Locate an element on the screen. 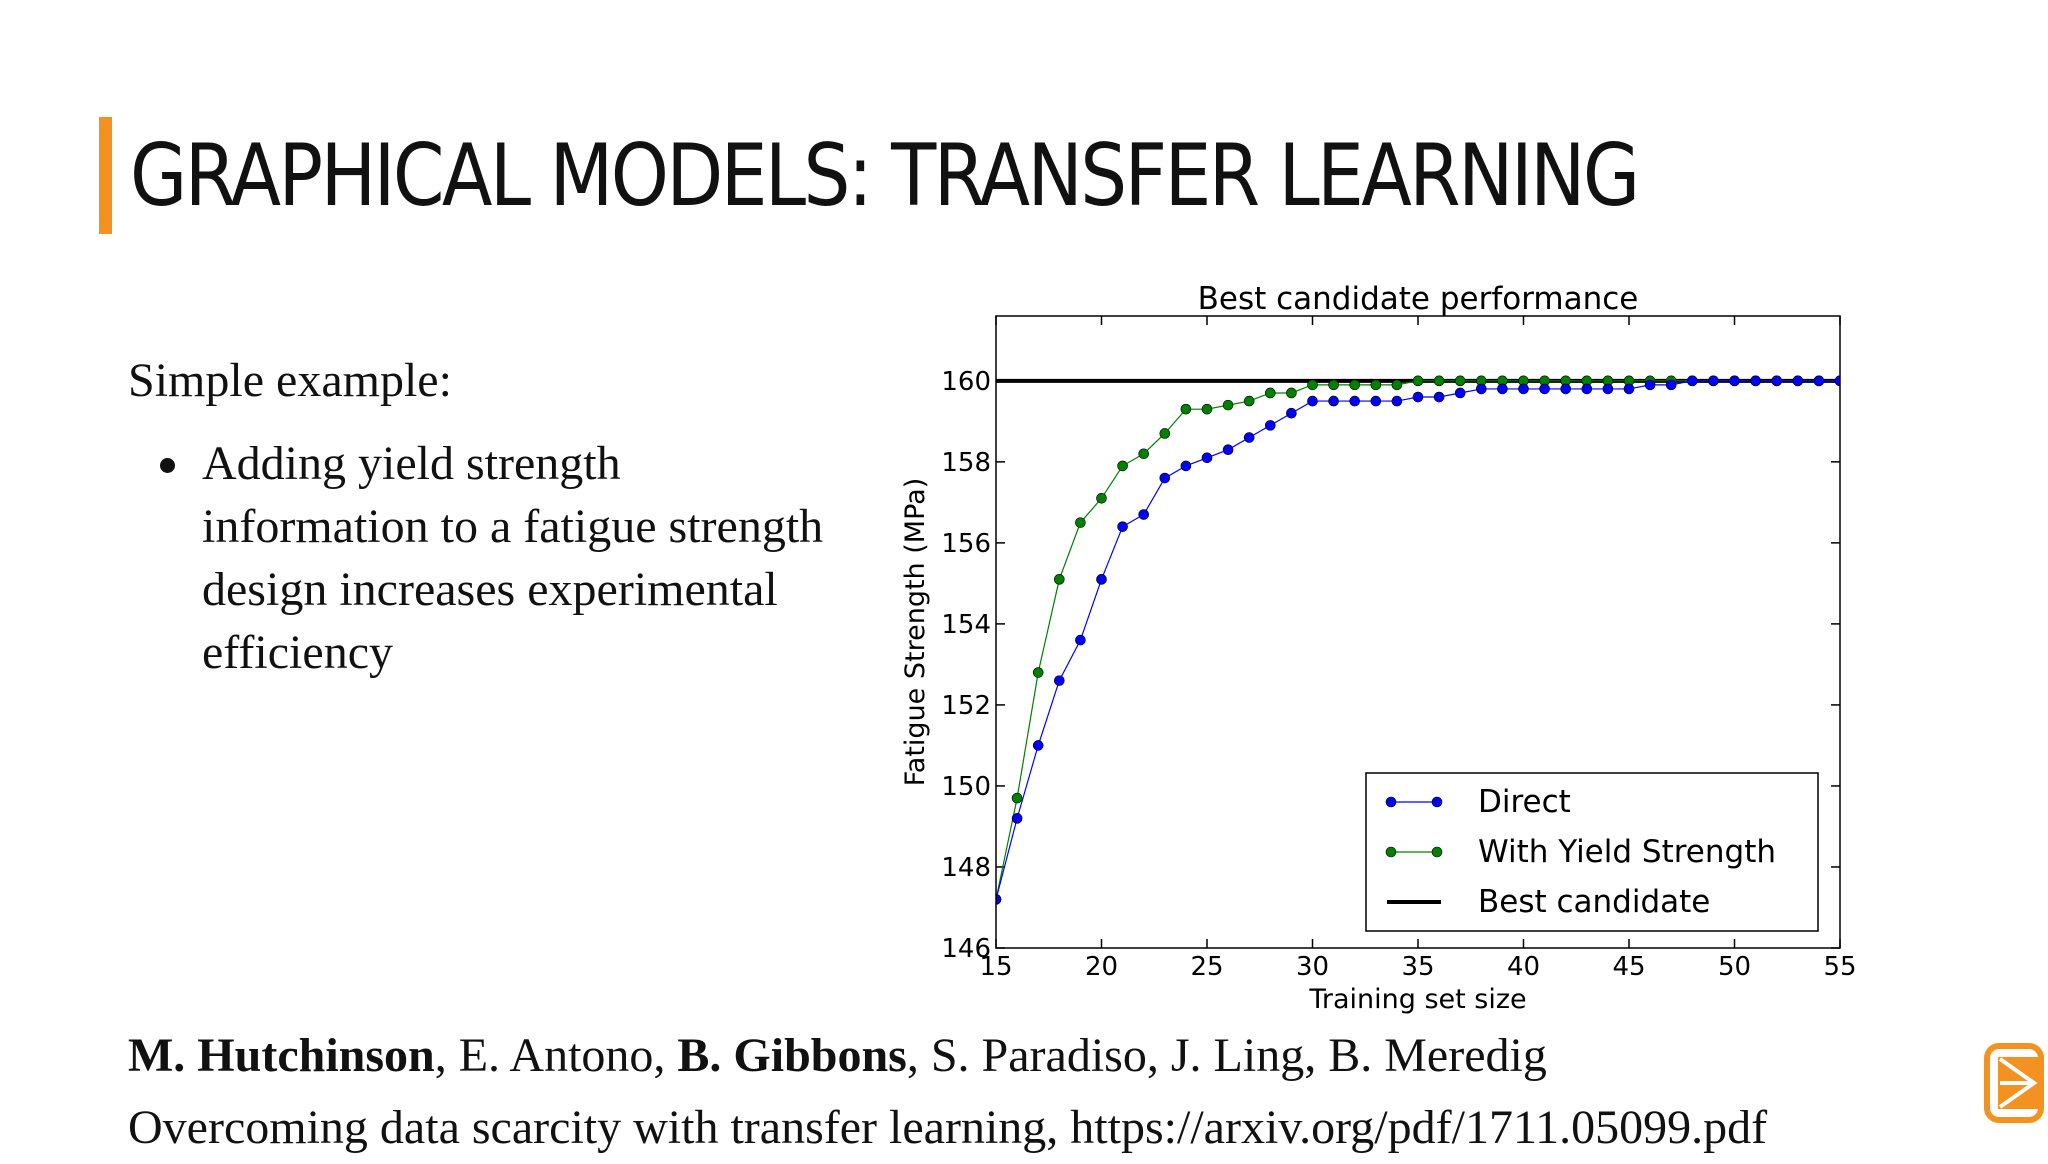 This screenshot has height=1164, width=2048. presentation-logo-icon is located at coordinates (2014, 1083).